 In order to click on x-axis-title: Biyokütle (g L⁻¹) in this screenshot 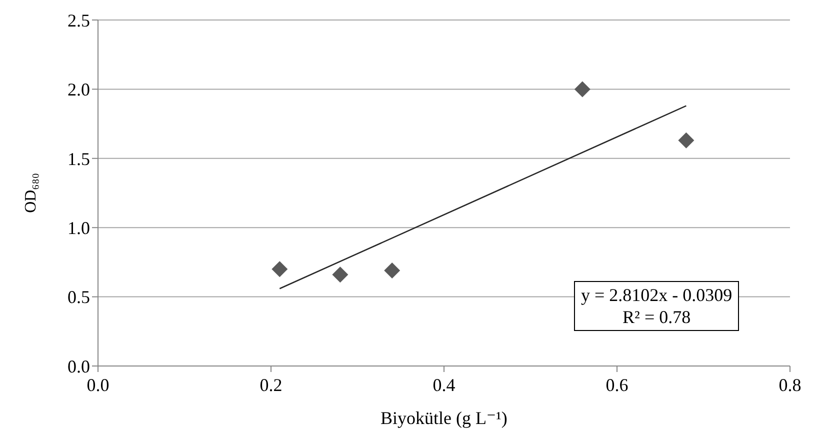, I will do `click(444, 418)`.